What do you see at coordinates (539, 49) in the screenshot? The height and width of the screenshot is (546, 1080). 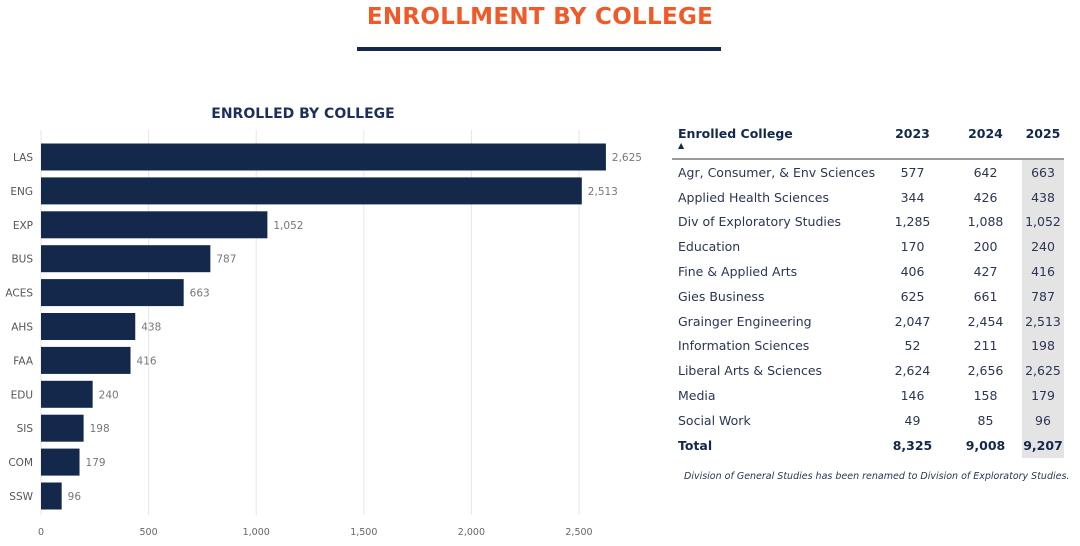 I see `title-underline` at bounding box center [539, 49].